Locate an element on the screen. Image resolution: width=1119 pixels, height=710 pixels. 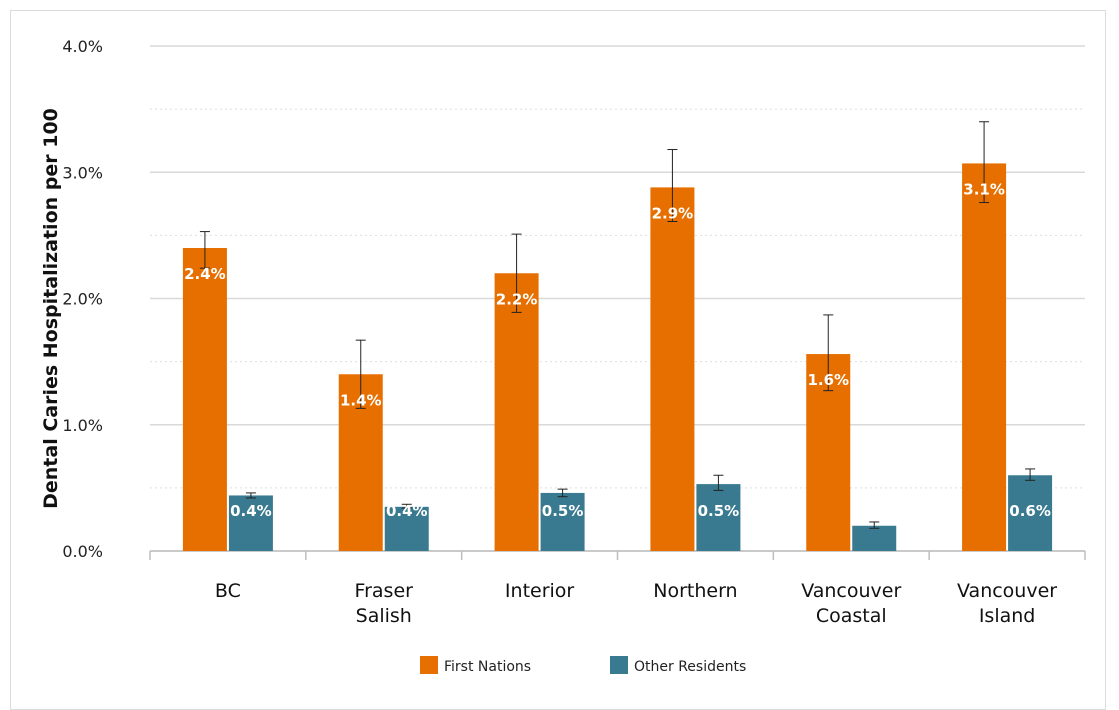
data-label: 2.4% is located at coordinates (205, 274).